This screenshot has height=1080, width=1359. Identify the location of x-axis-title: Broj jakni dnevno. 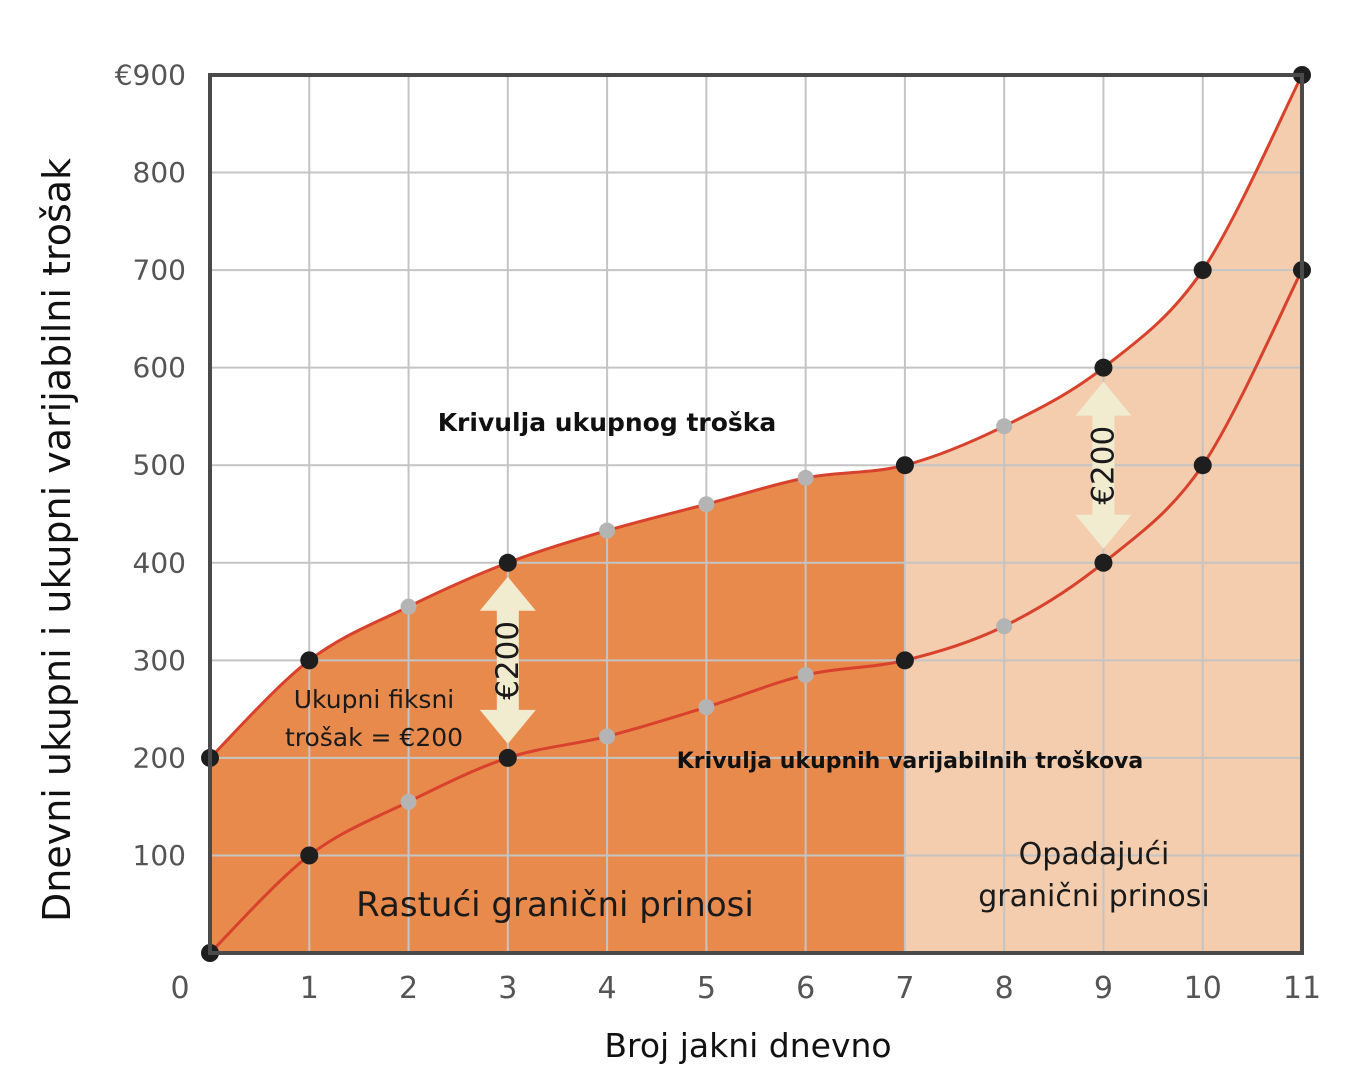
(747, 1045).